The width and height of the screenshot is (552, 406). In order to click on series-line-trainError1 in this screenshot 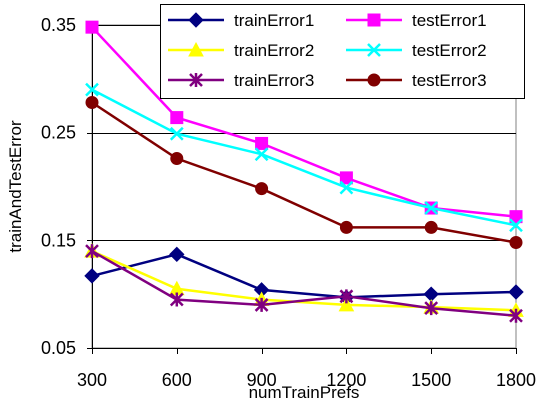, I will do `click(304, 275)`.